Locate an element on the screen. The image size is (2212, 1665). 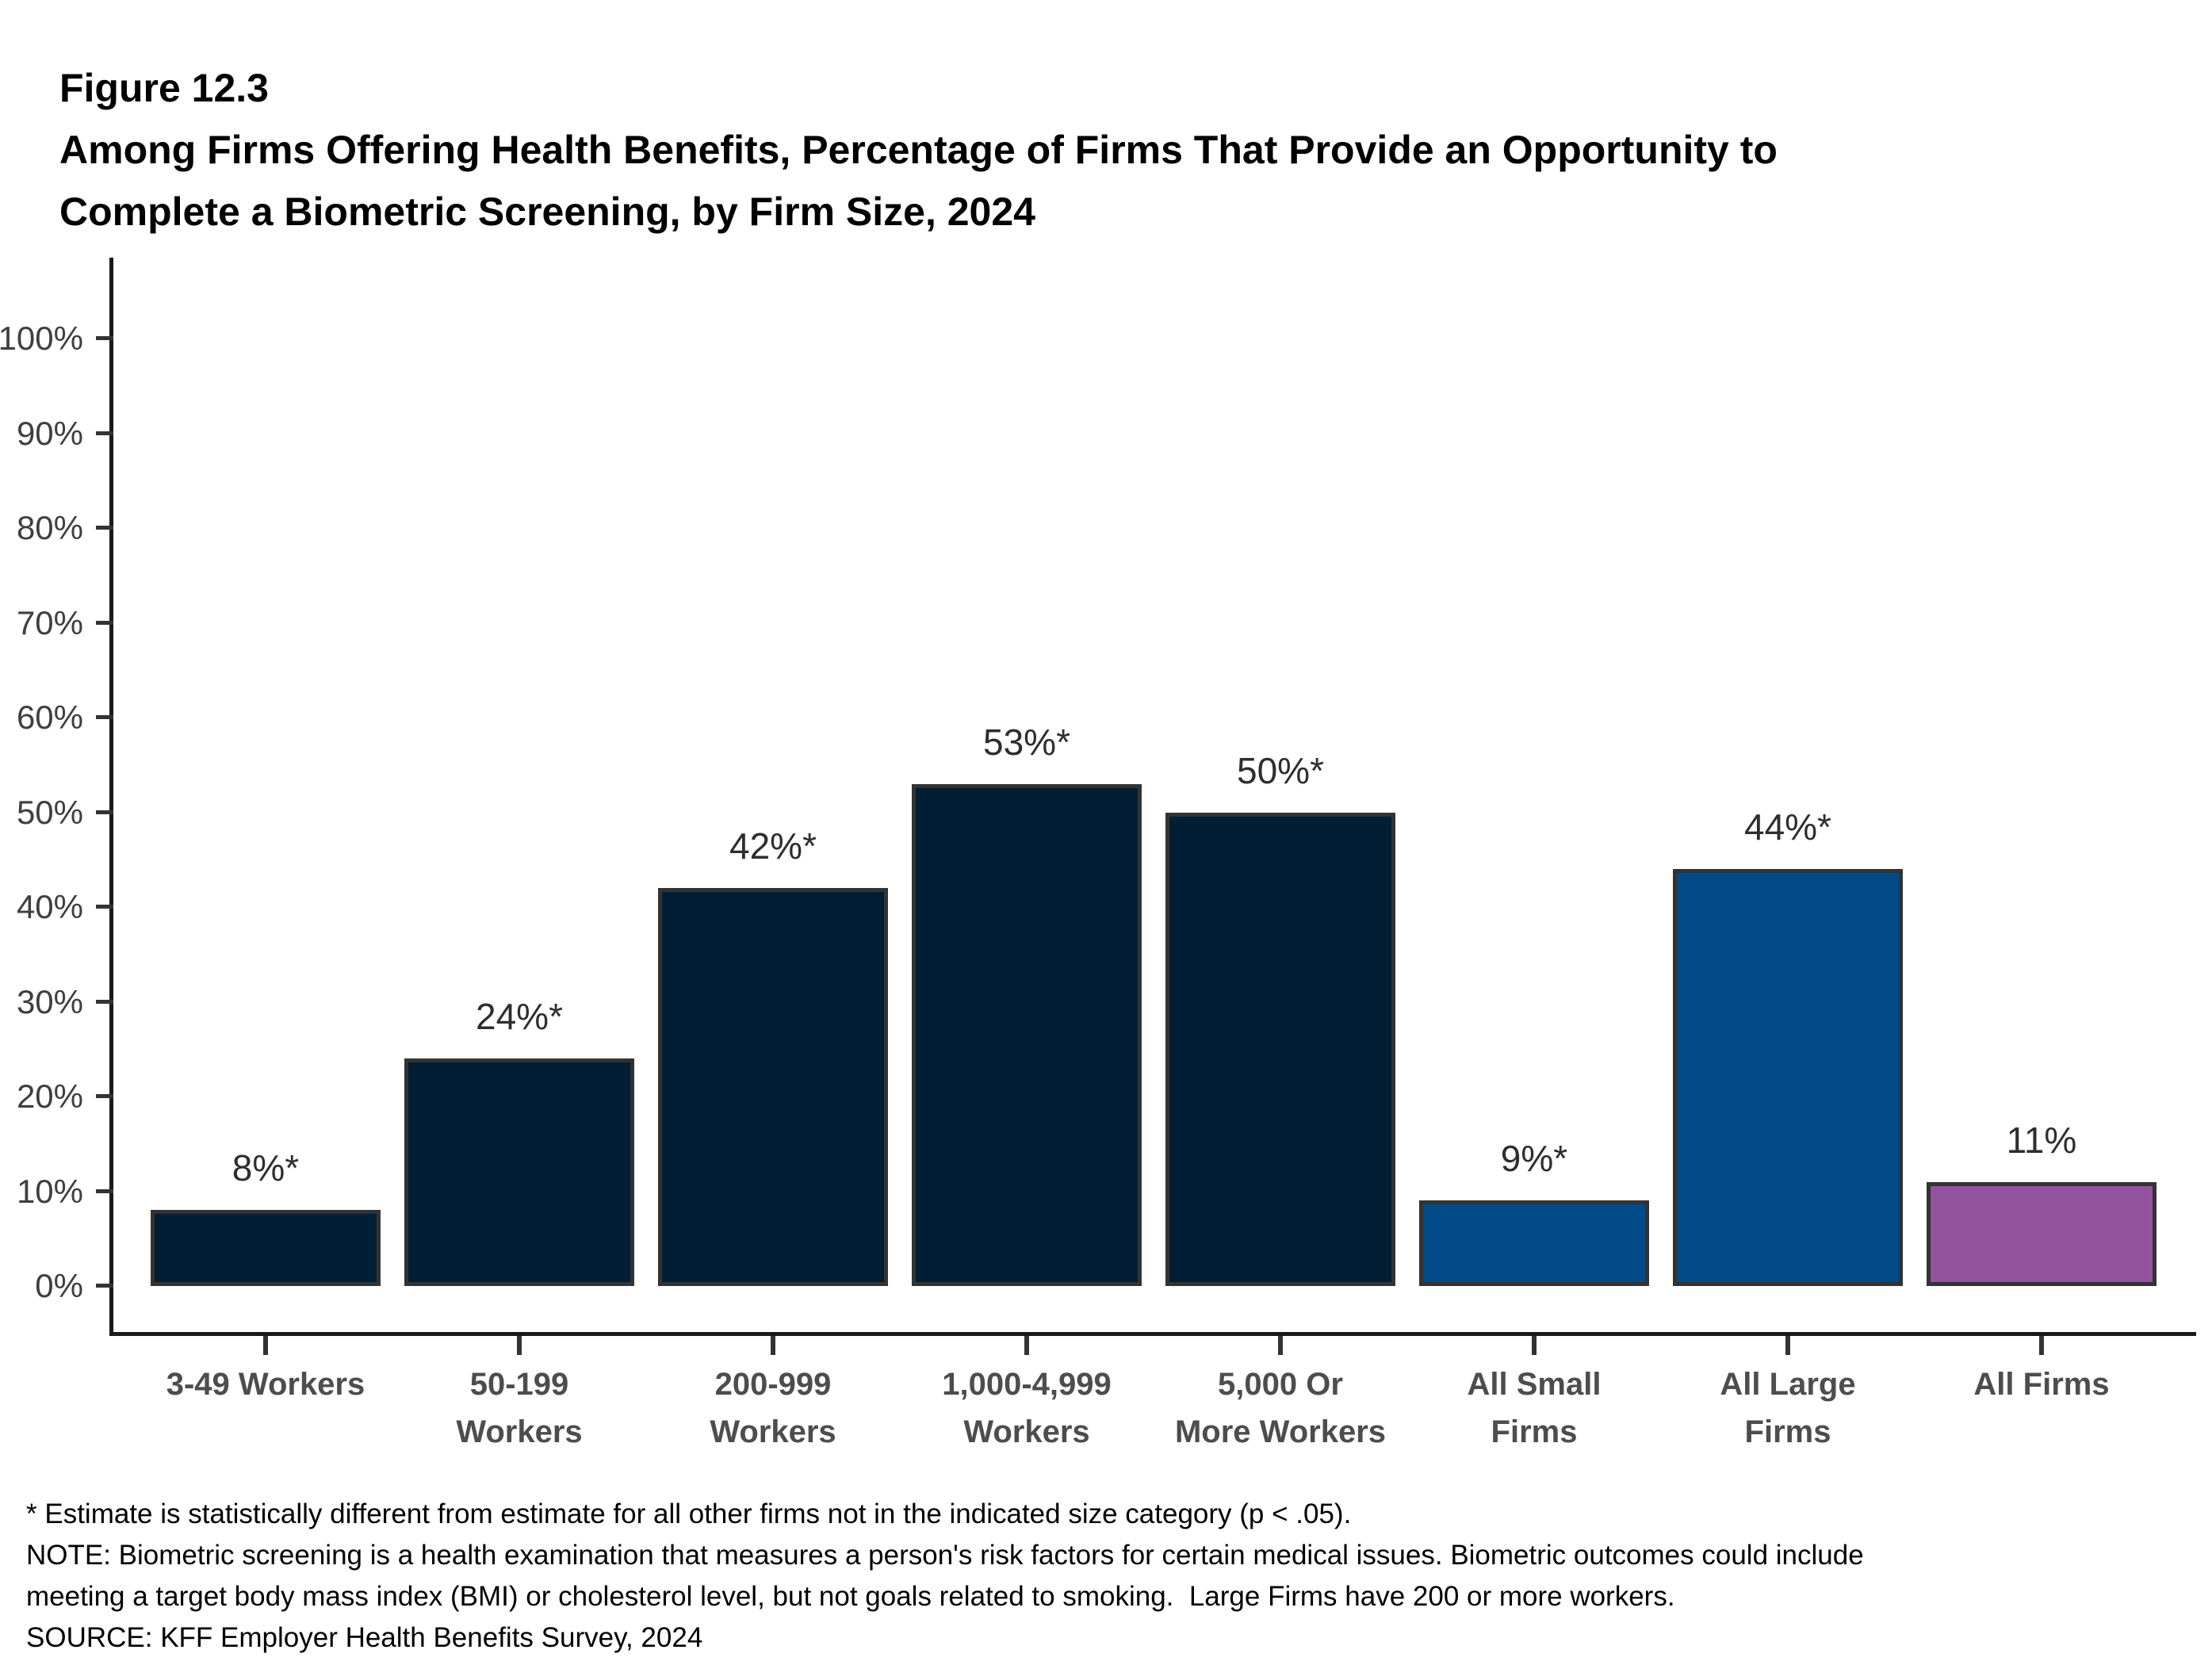
x-axis-label: All Firms is located at coordinates (2041, 1384).